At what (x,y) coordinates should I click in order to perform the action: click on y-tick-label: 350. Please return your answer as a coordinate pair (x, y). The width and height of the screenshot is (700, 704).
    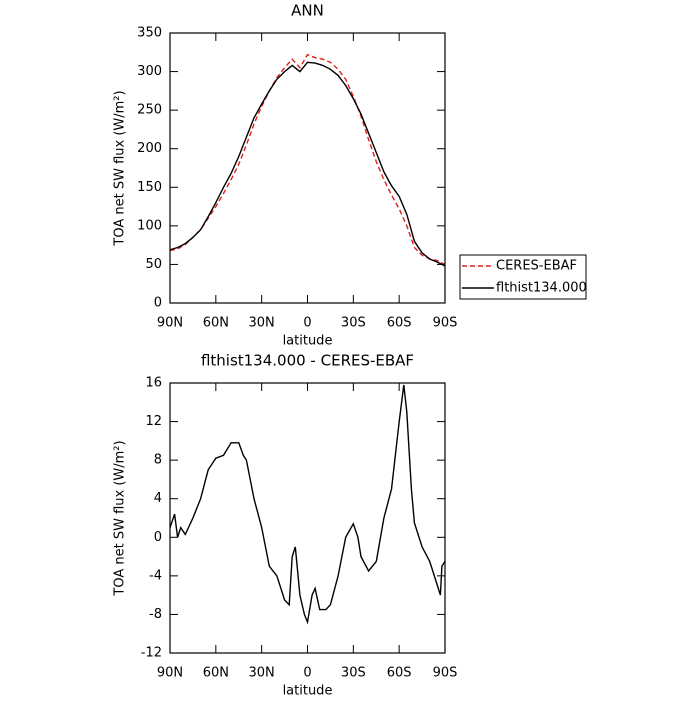
    Looking at the image, I should click on (149, 33).